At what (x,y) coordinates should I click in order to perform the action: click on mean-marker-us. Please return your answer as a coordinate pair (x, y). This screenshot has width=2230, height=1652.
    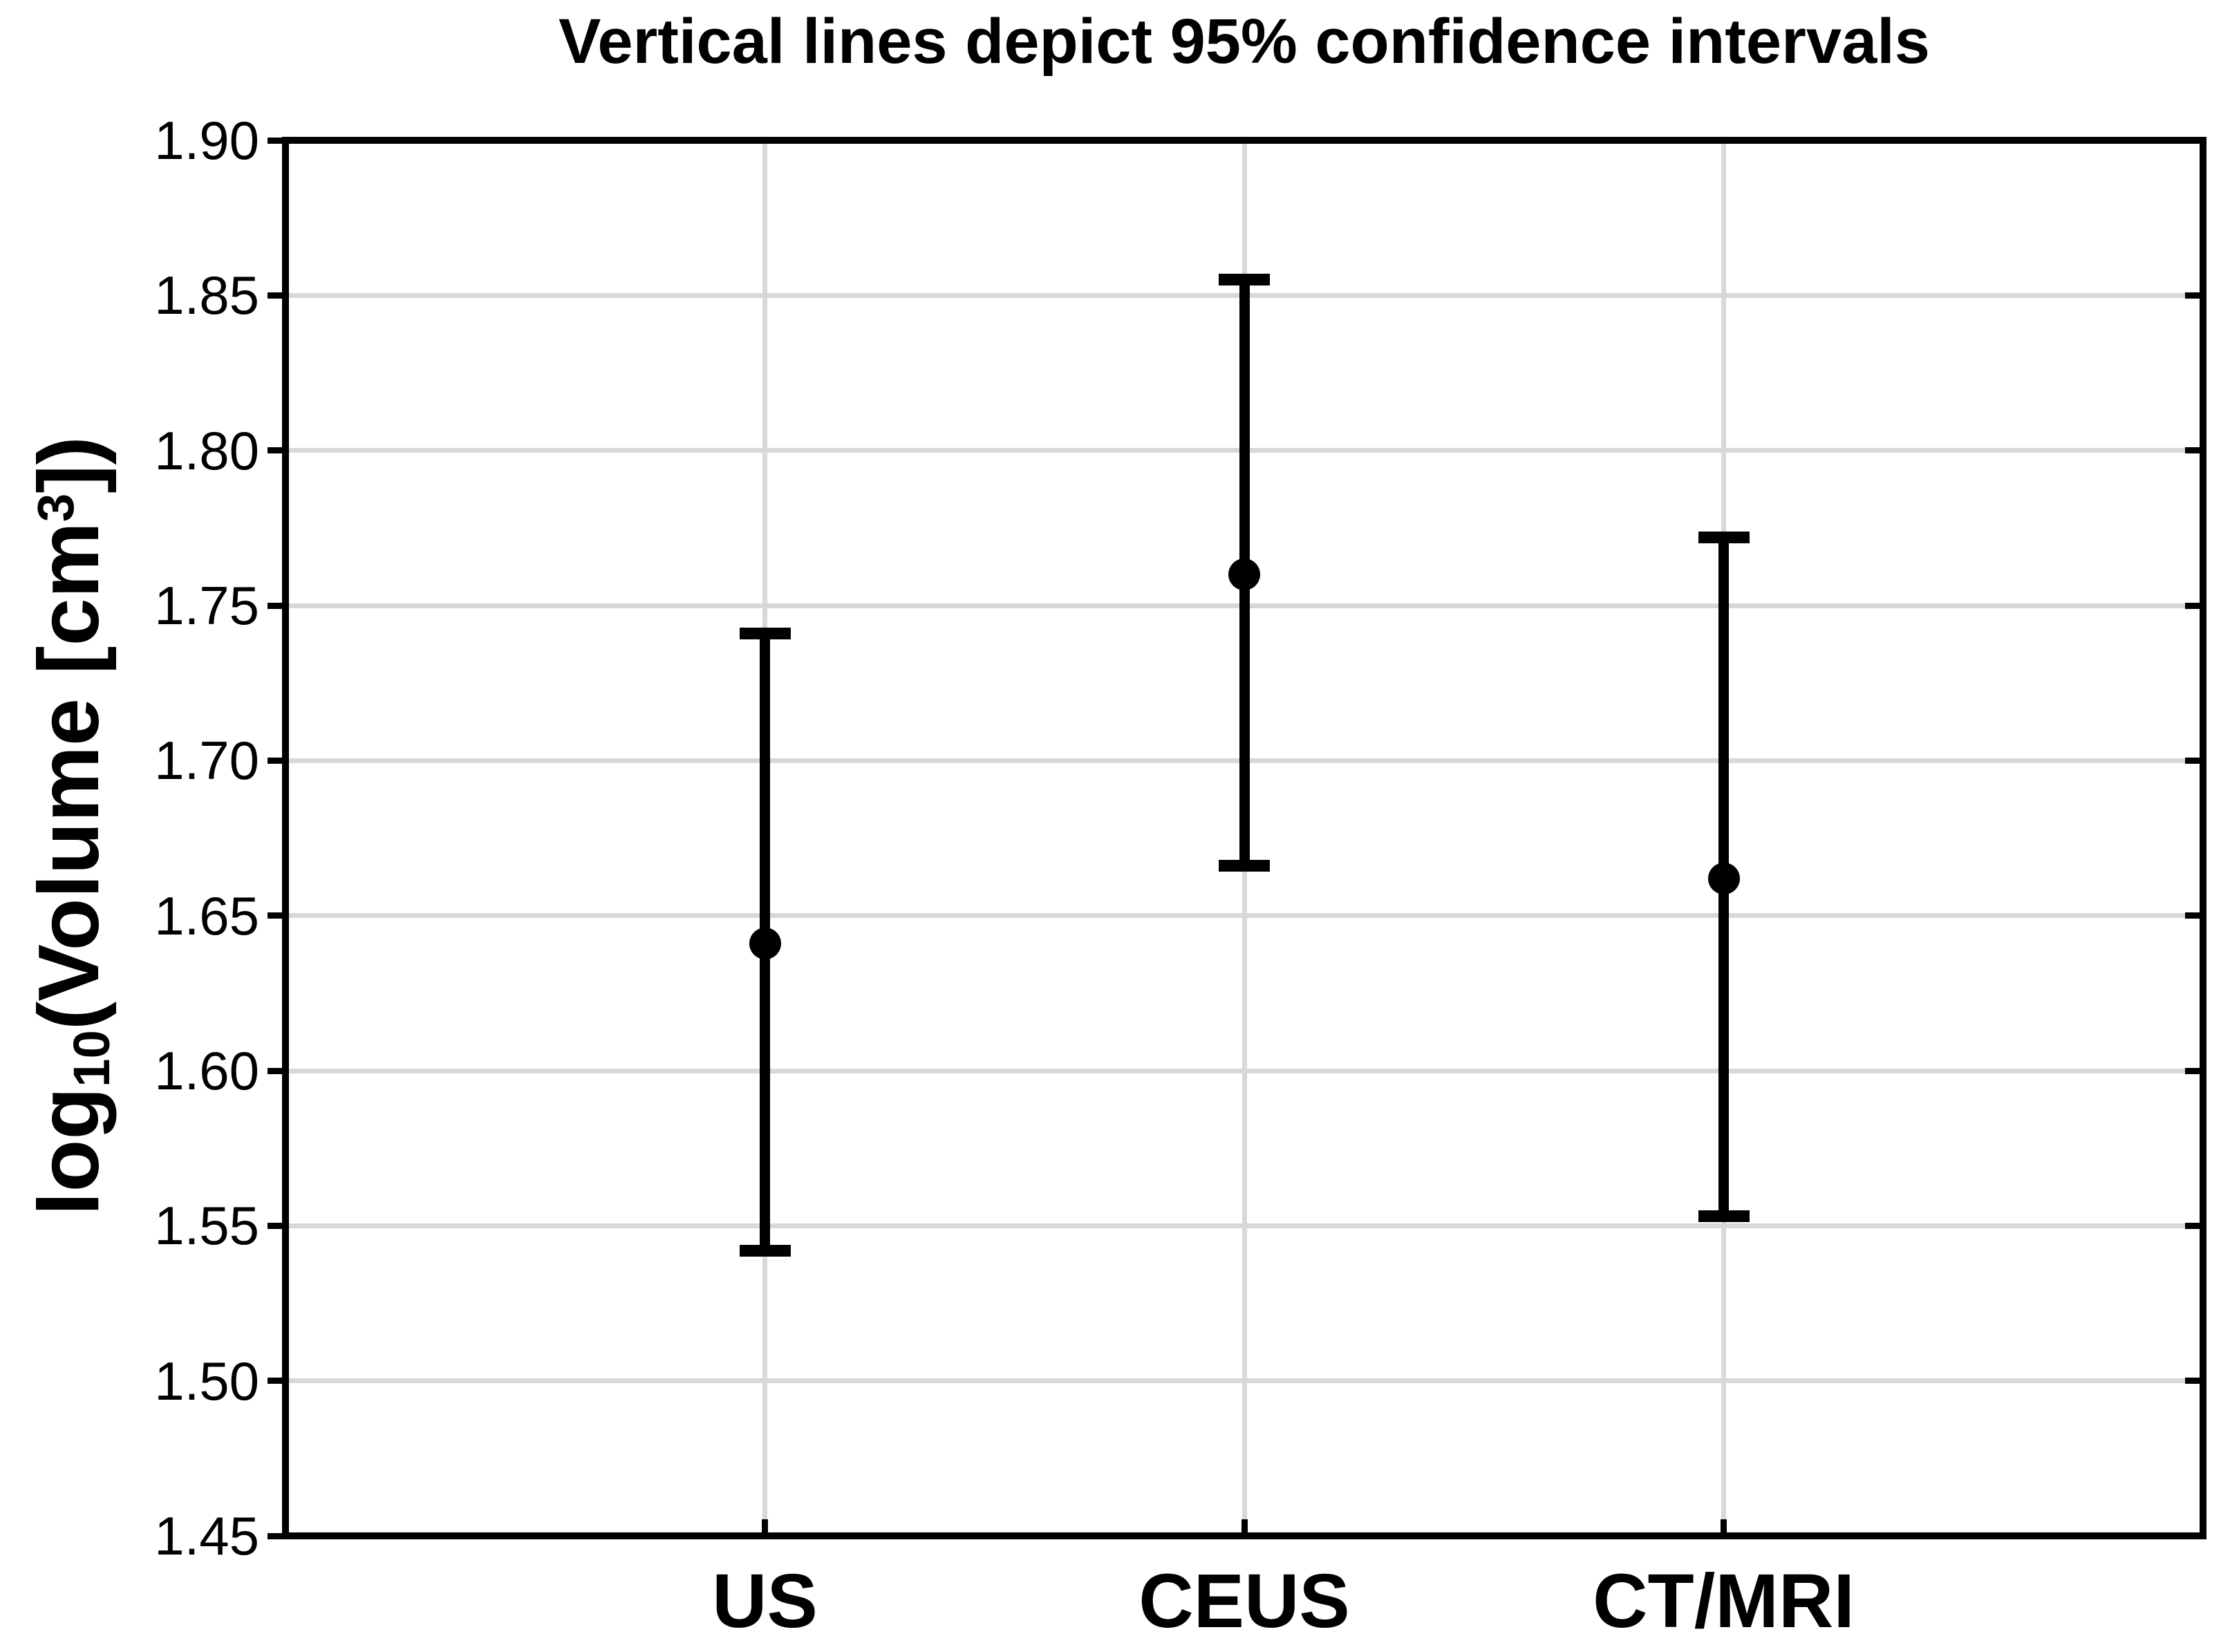
    Looking at the image, I should click on (765, 944).